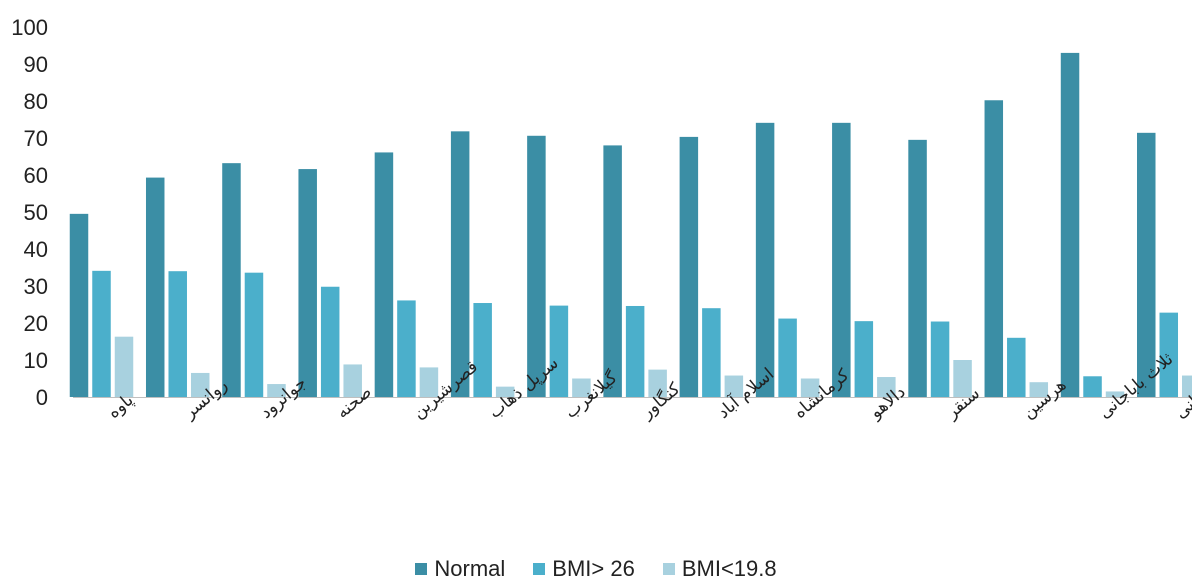 The image size is (1192, 587). I want to click on legend-label-normal: Normal, so click(470, 568).